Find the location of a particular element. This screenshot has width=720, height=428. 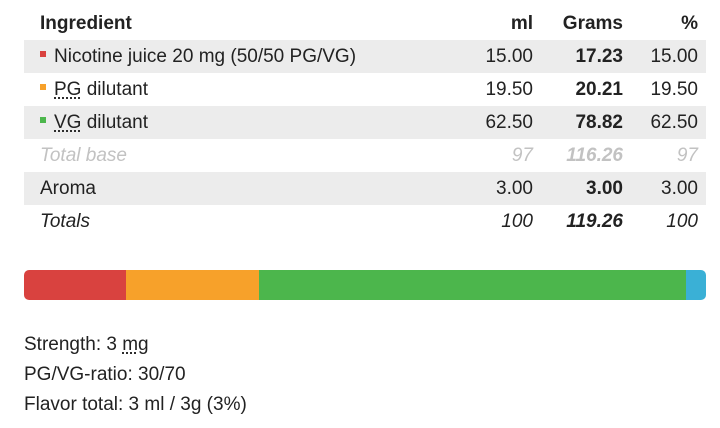

name: Total base is located at coordinates (83, 155).